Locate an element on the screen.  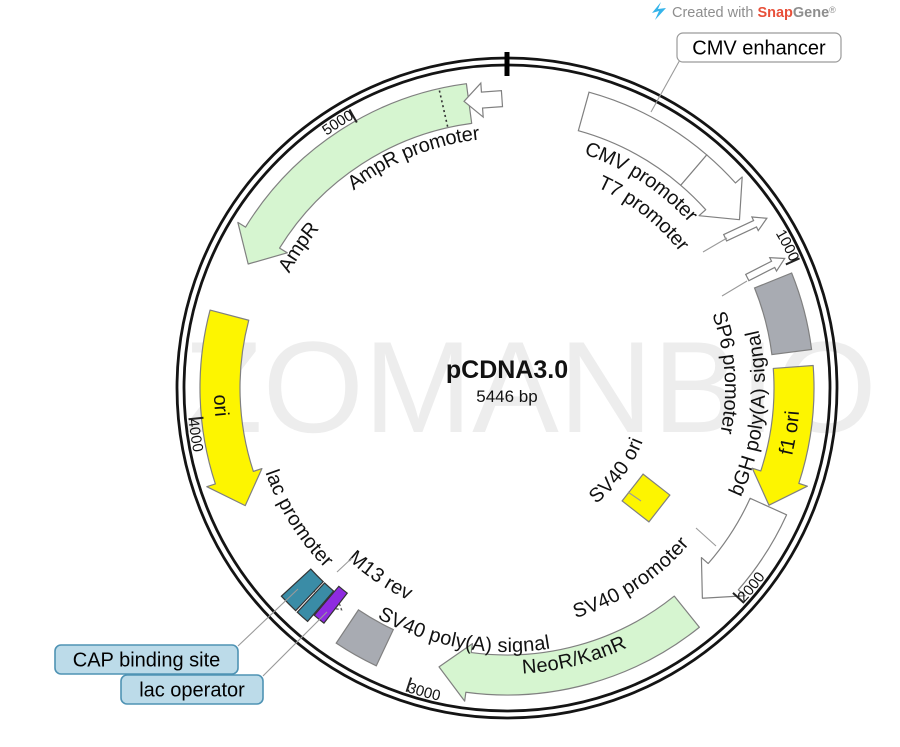
feature-sv40-ori is located at coordinates (646, 498).